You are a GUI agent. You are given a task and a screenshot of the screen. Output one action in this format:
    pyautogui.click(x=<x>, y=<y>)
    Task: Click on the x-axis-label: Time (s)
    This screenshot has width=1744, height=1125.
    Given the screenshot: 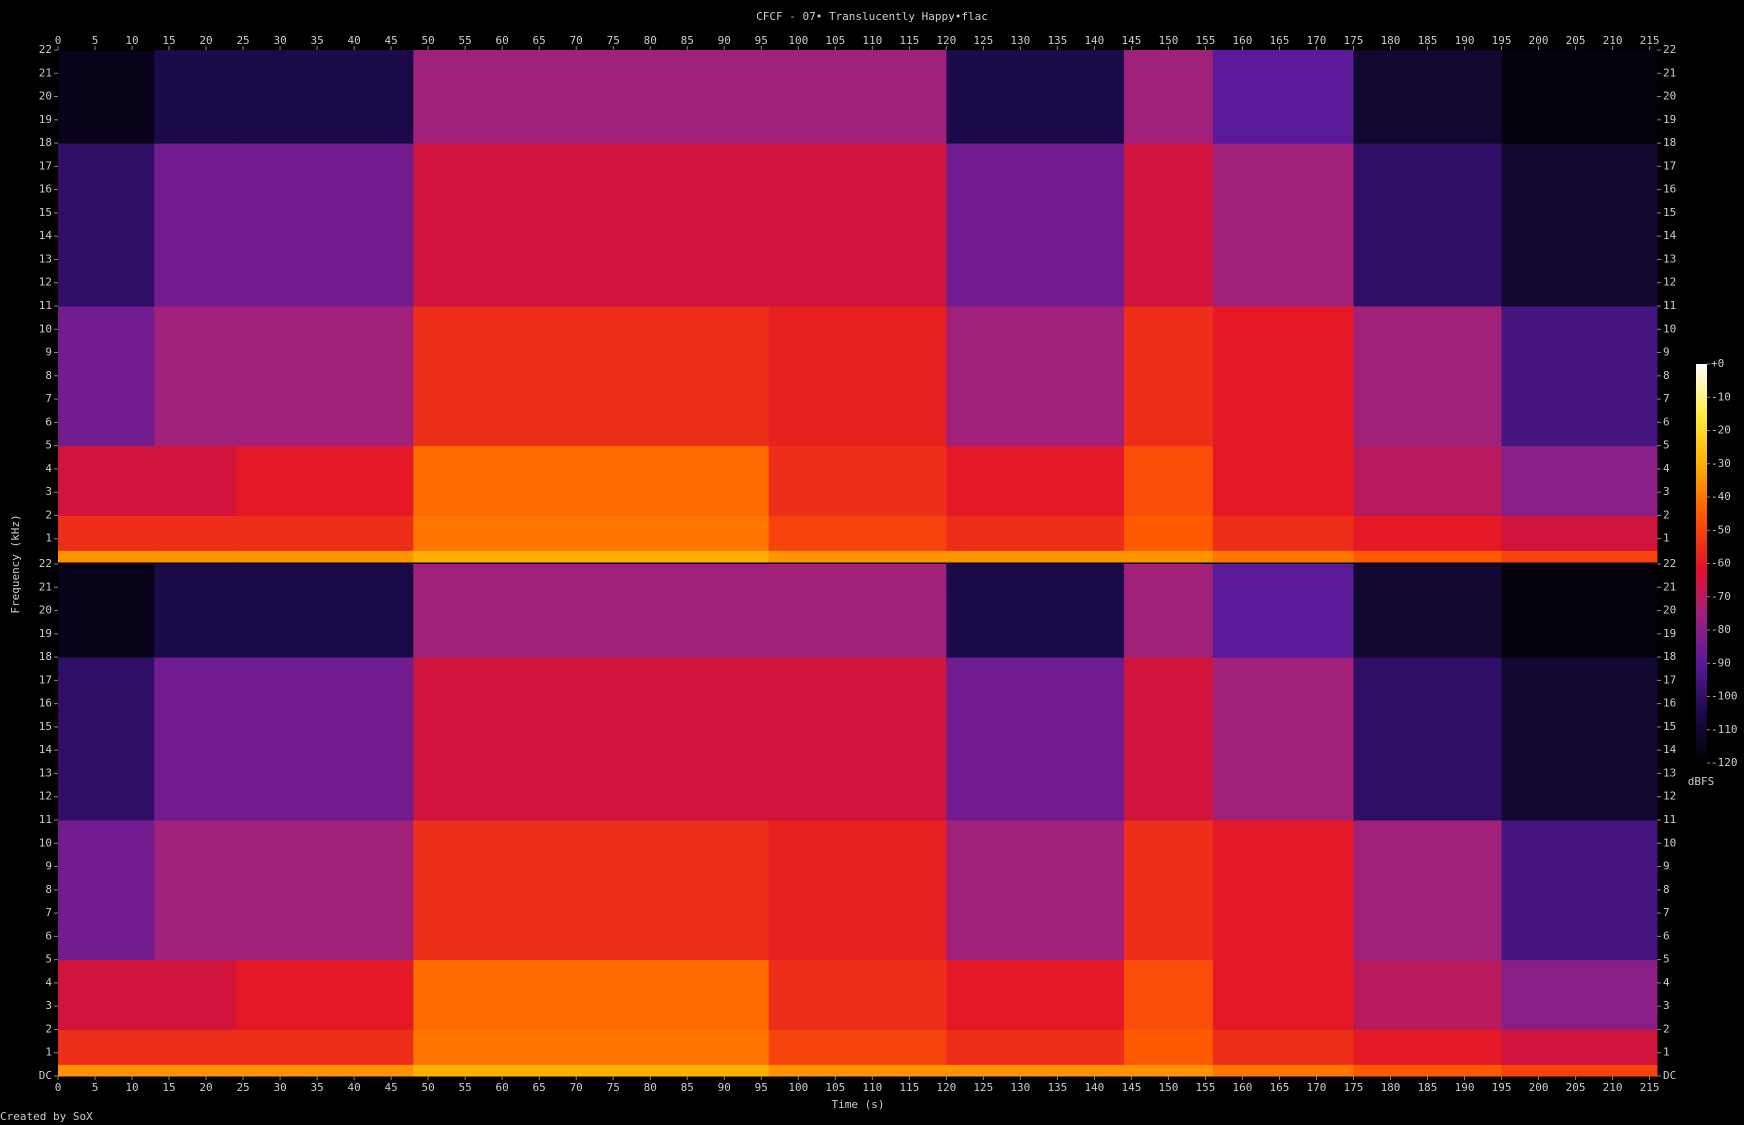 What is the action you would take?
    pyautogui.click(x=858, y=1104)
    